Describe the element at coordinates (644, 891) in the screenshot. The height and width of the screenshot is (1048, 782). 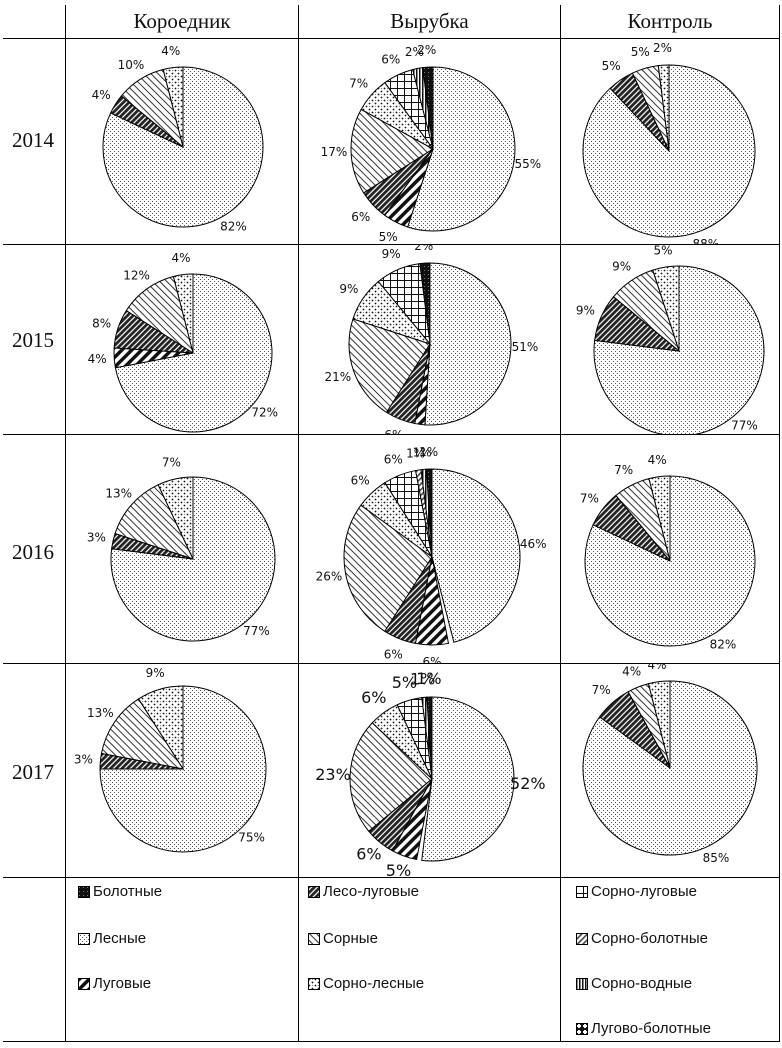
I see `legend-label: Сорно-луговые` at that location.